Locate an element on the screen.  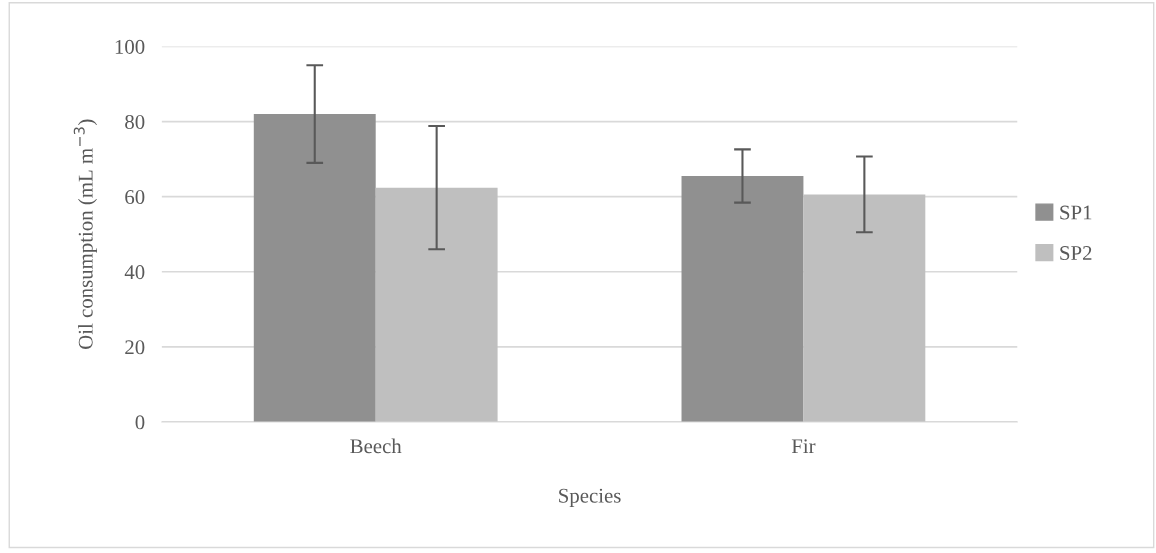
x-tick-label: Fir is located at coordinates (803, 446).